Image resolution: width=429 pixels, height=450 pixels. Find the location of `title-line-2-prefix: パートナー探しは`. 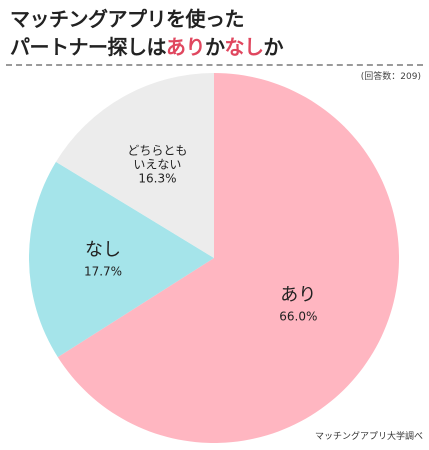

title-line-2-prefix: パートナー探しは is located at coordinates (88, 47).